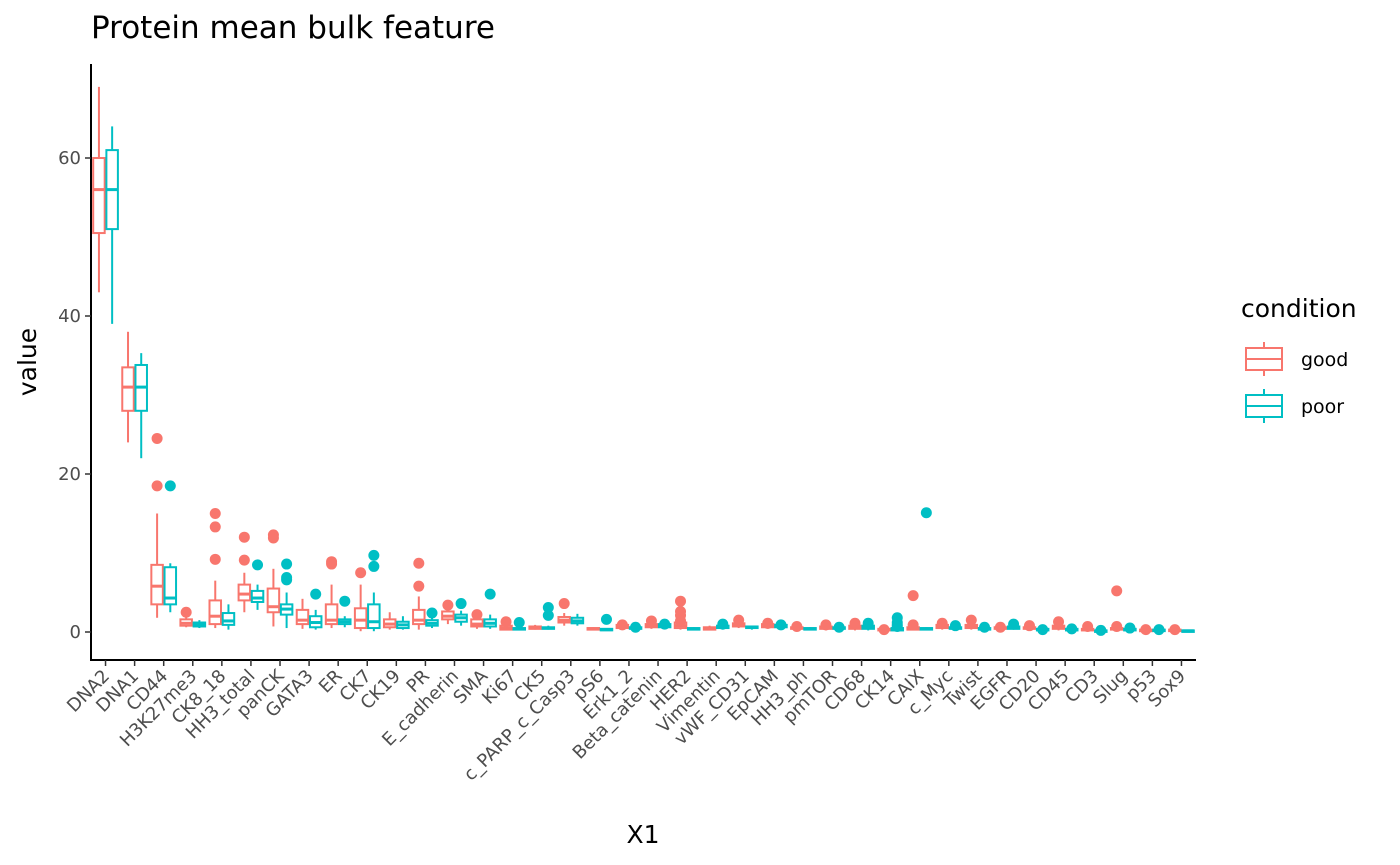 Image resolution: width=1400 pixels, height=865 pixels. I want to click on box-poor-ck19, so click(403, 623).